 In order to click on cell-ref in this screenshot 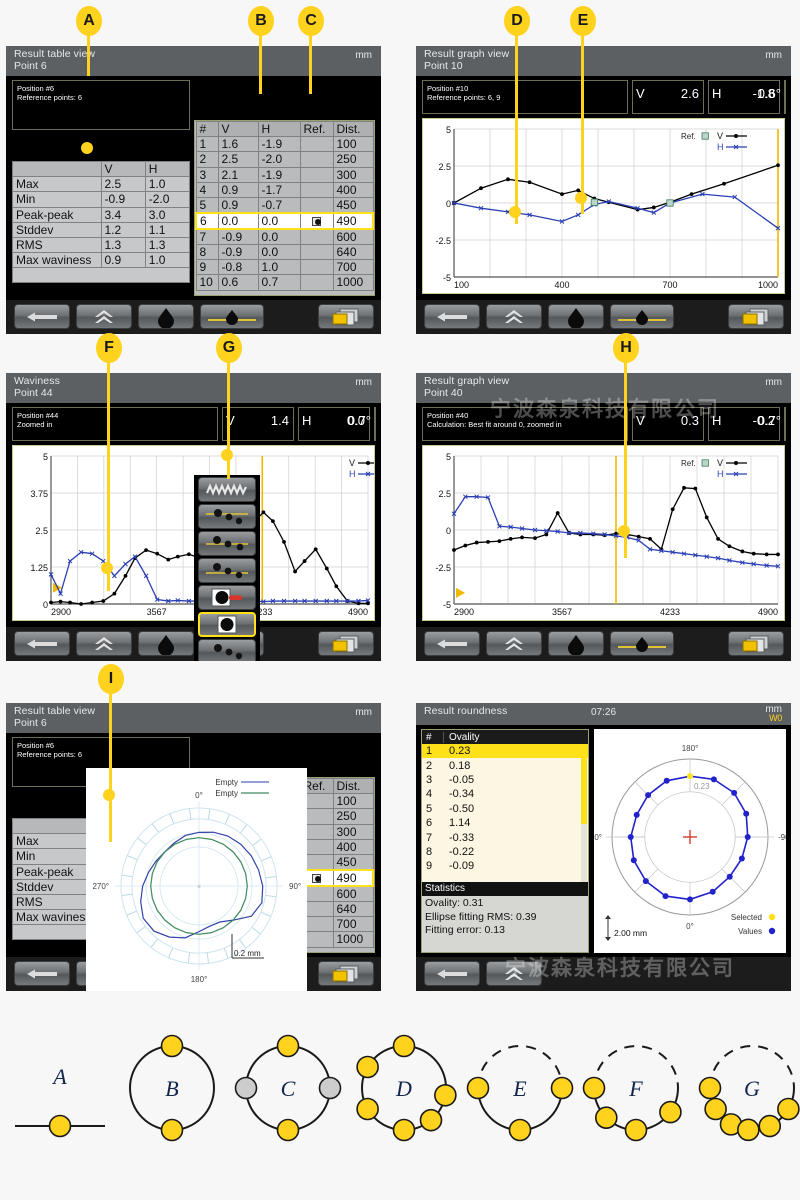, I will do `click(316, 205)`.